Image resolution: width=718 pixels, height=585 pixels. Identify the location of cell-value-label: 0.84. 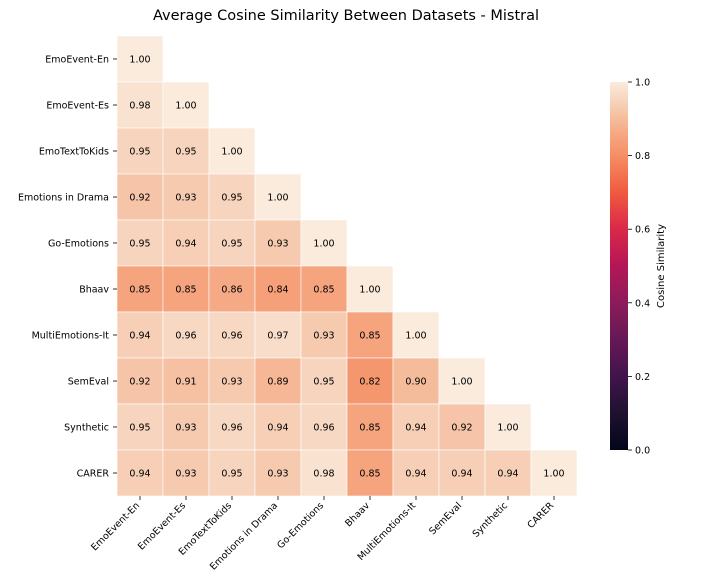
(277, 290).